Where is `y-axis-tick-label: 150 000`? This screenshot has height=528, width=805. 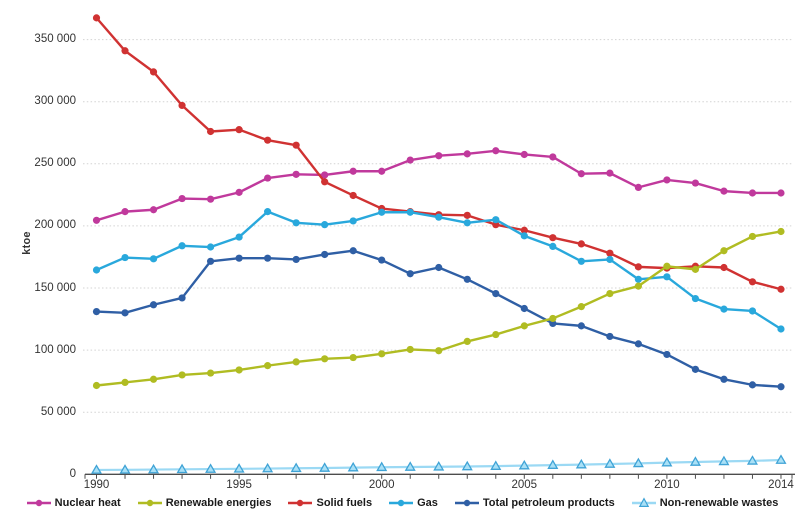 y-axis-tick-label: 150 000 is located at coordinates (55, 287).